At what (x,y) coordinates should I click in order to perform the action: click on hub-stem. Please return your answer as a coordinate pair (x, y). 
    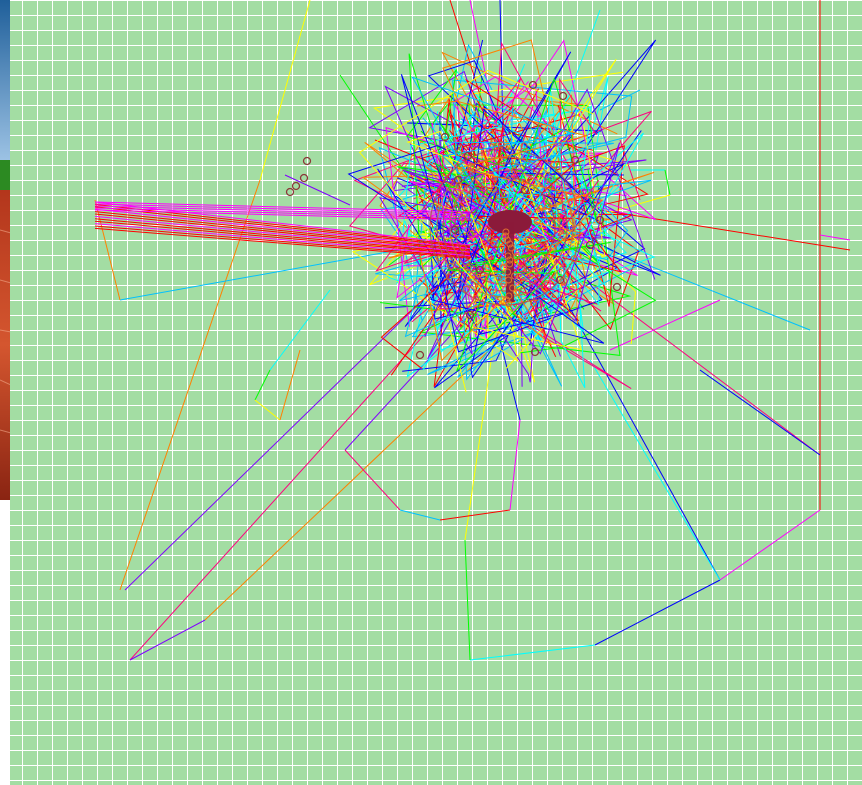
    Looking at the image, I should click on (510, 262).